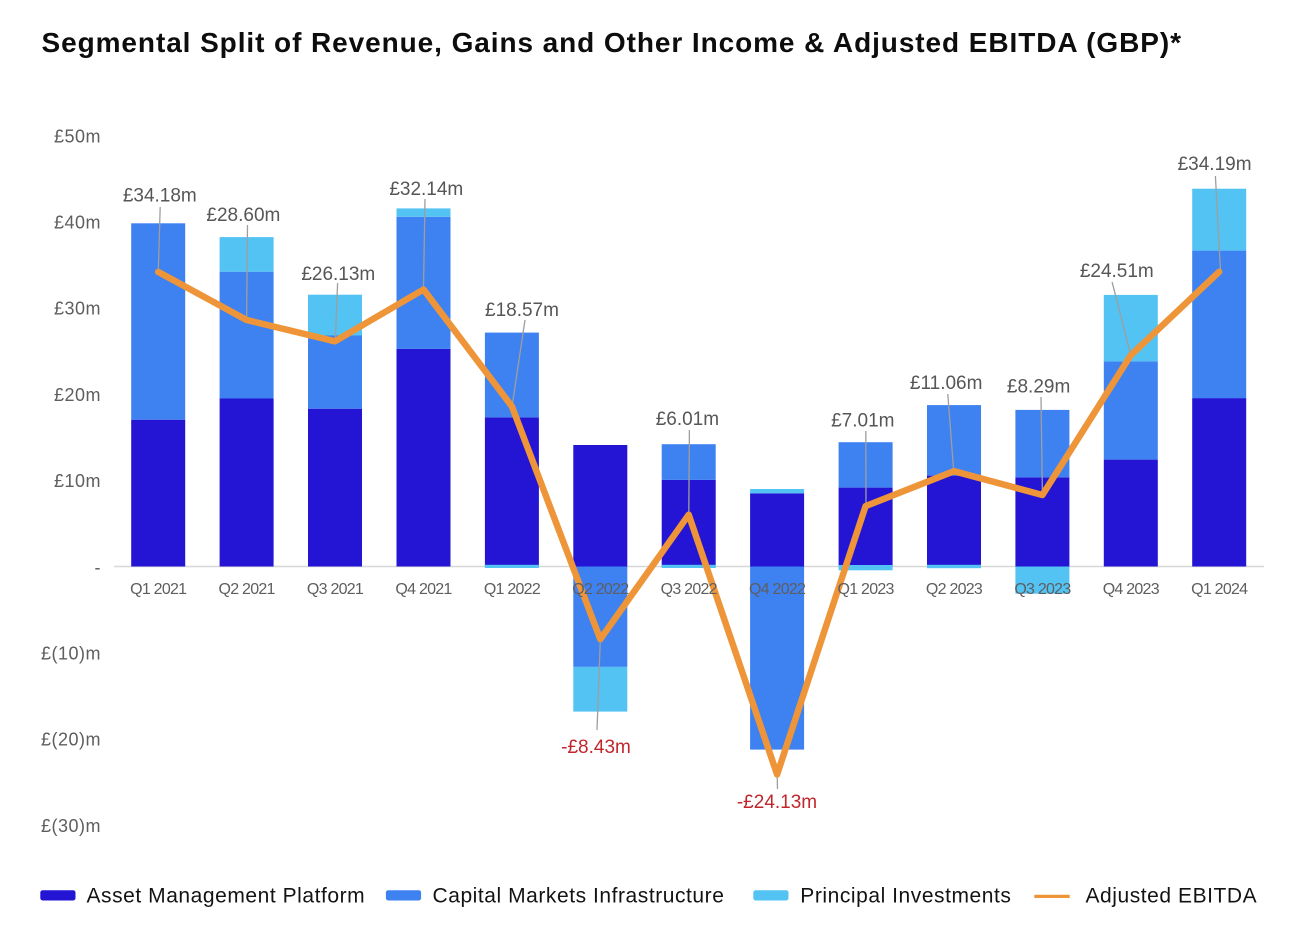 This screenshot has height=936, width=1296. Describe the element at coordinates (905, 895) in the screenshot. I see `svg-text: Principal Investments` at that location.